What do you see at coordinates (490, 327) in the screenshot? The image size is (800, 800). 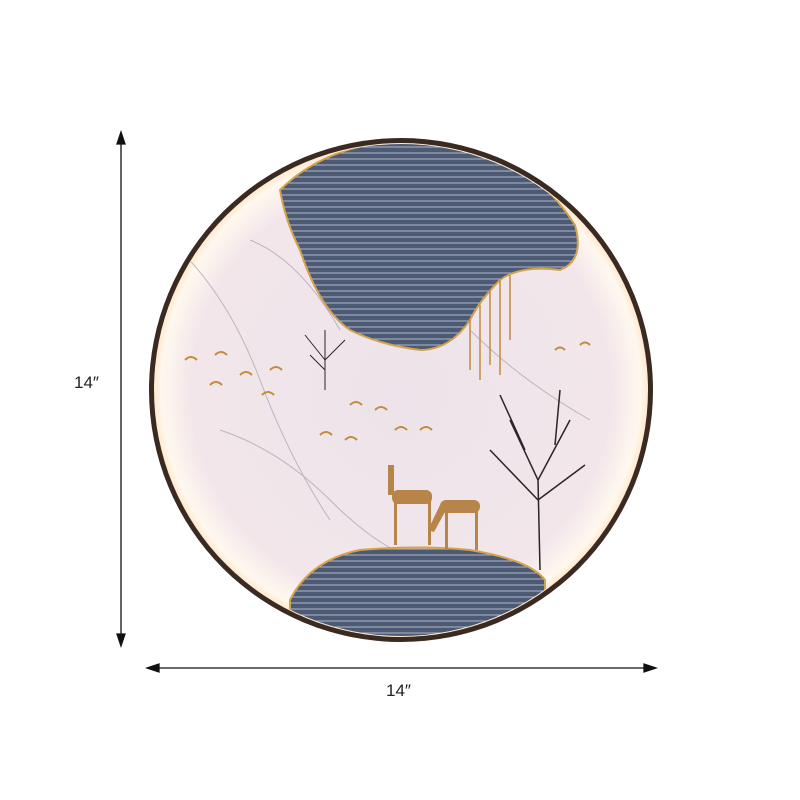 I see `gold-strands` at bounding box center [490, 327].